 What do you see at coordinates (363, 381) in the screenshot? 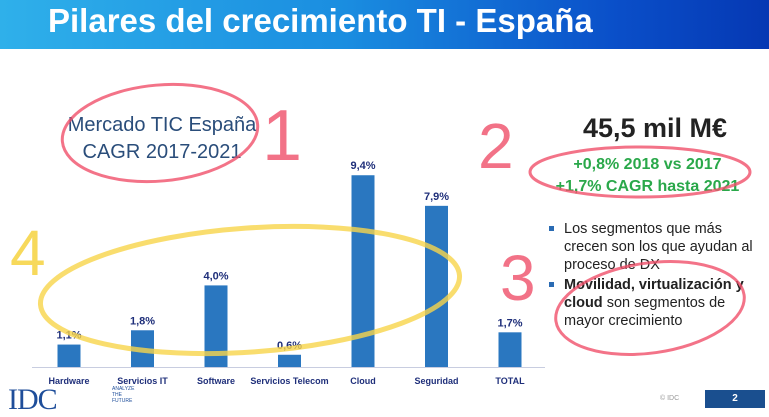
I see `category-label: Cloud` at bounding box center [363, 381].